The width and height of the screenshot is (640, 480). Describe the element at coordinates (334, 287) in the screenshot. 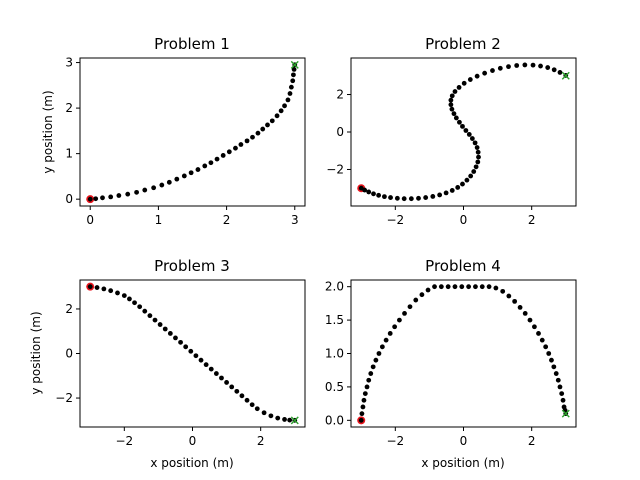

I see `y-tick-label: 2.0` at that location.